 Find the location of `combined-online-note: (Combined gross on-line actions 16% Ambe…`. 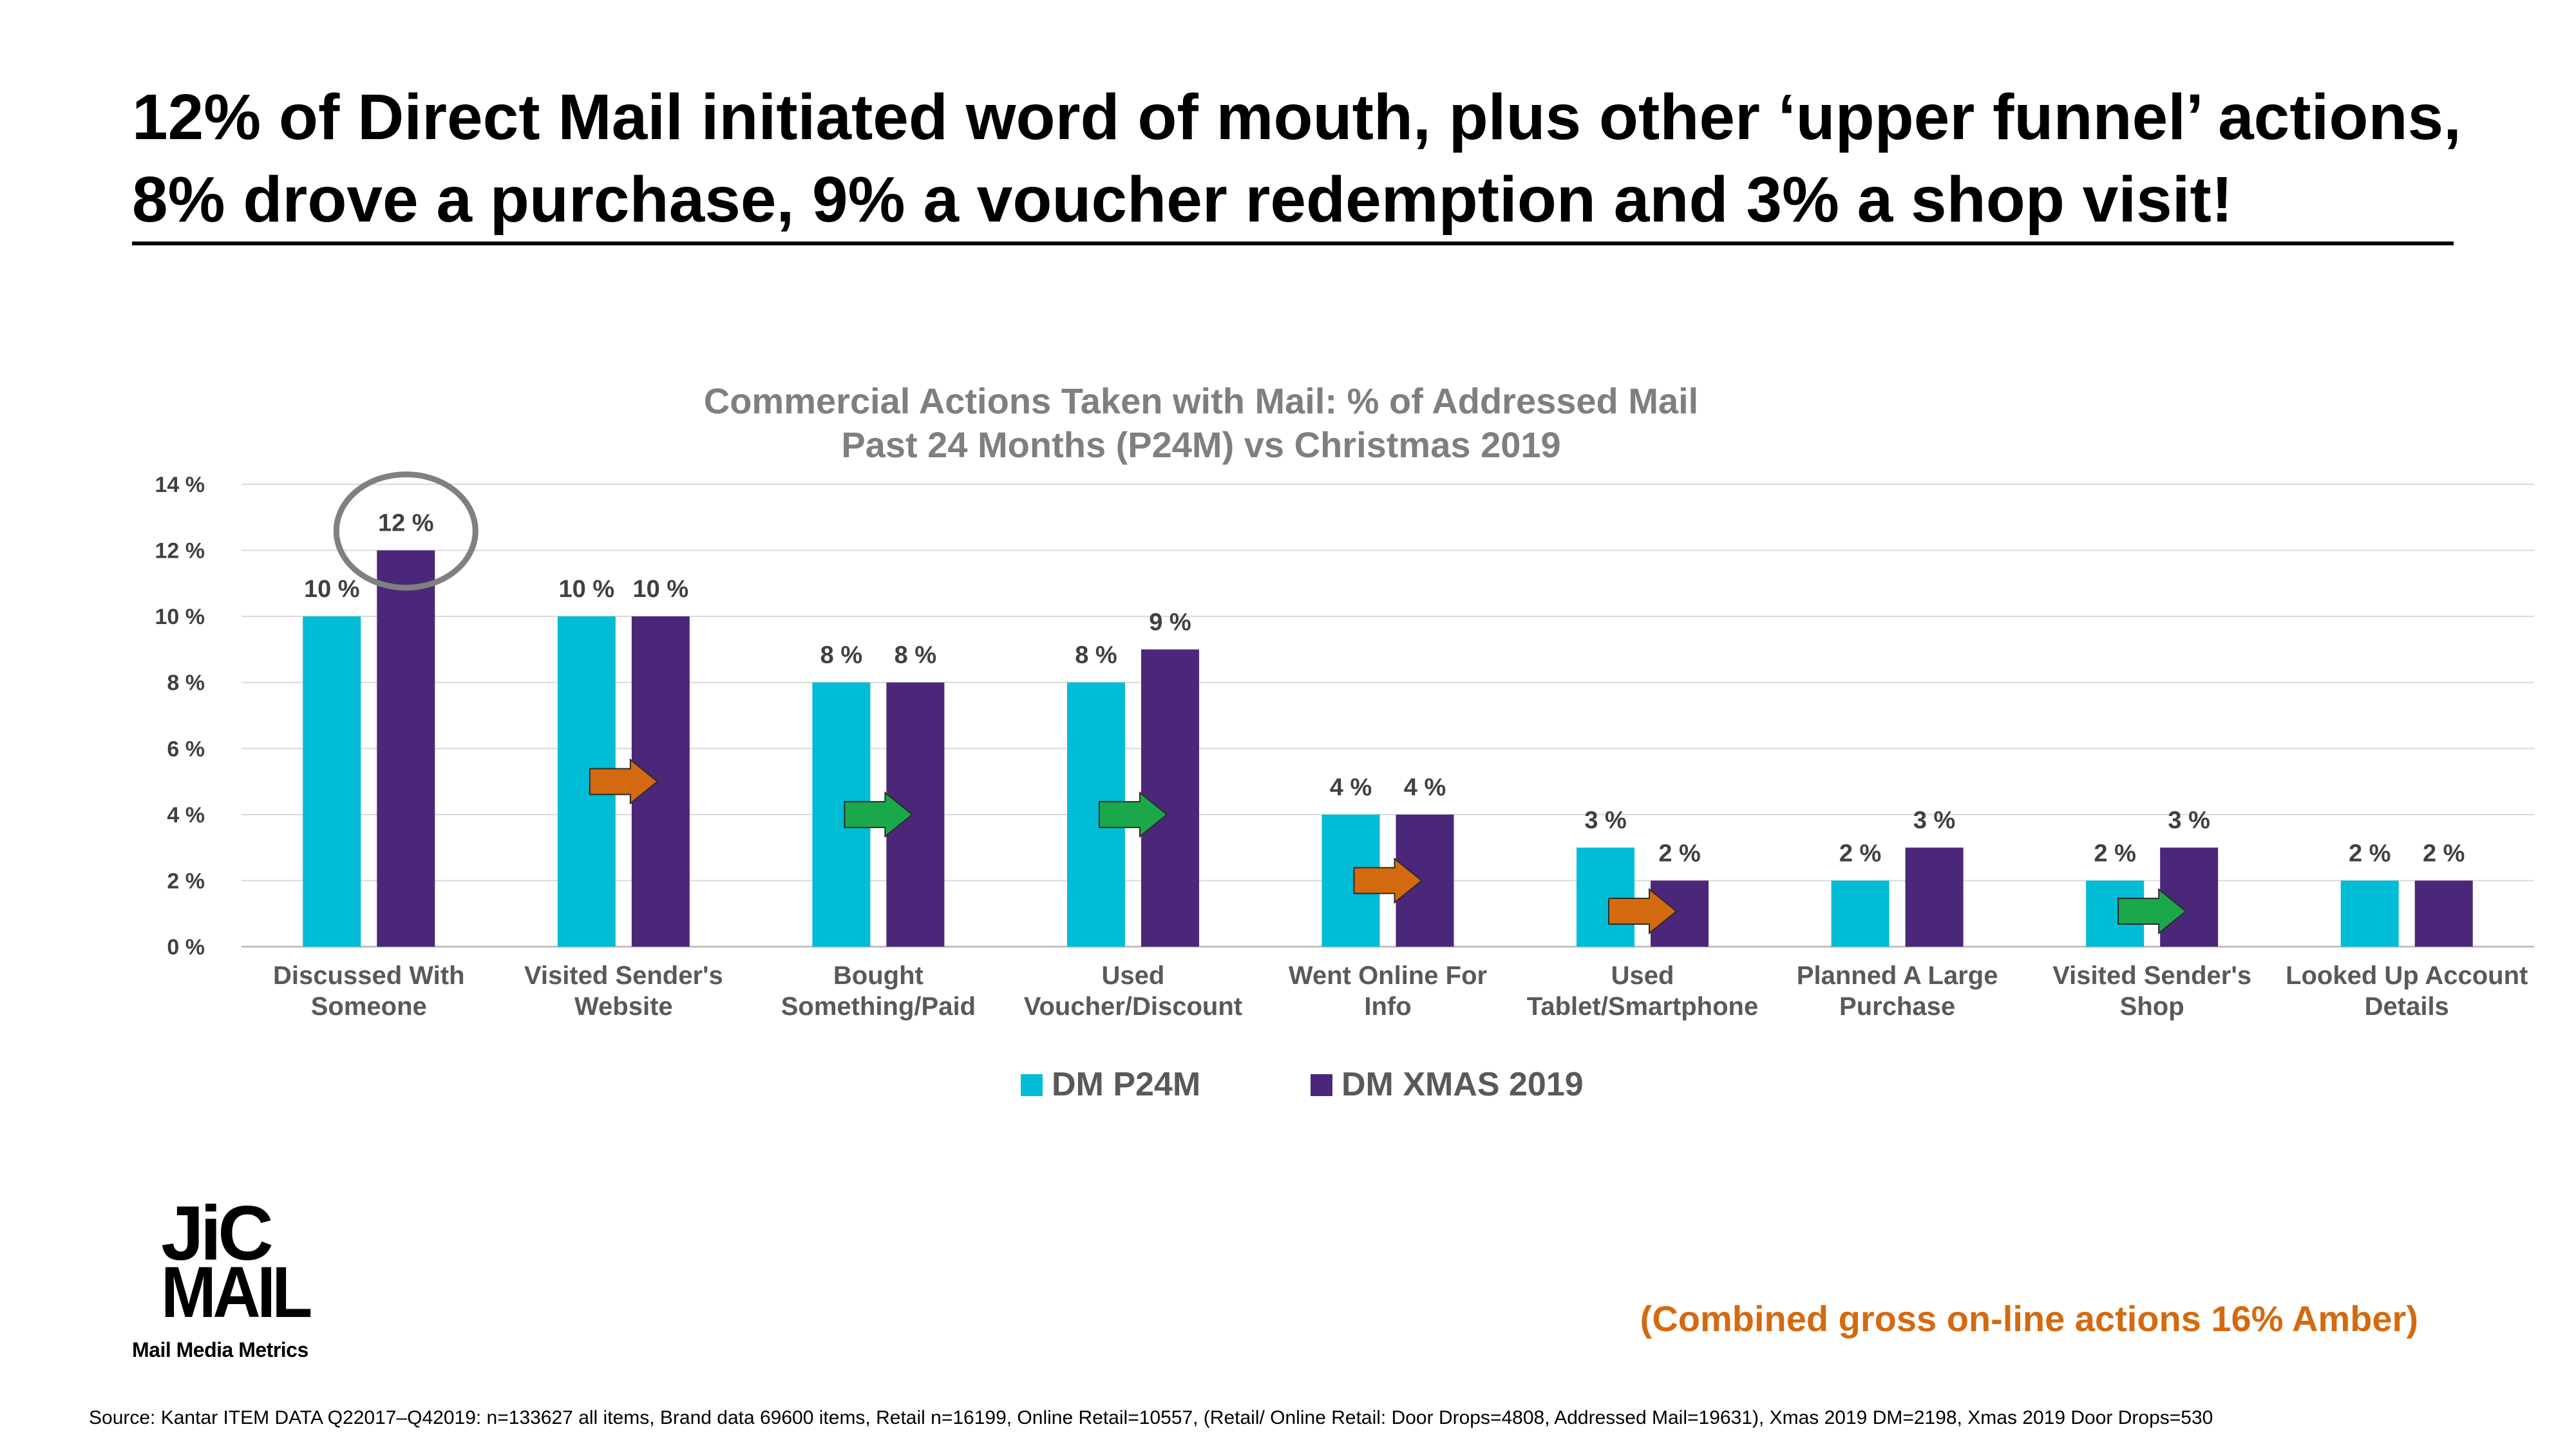

combined-online-note: (Combined gross on-line actions 16% Ambe… is located at coordinates (2029, 1319).